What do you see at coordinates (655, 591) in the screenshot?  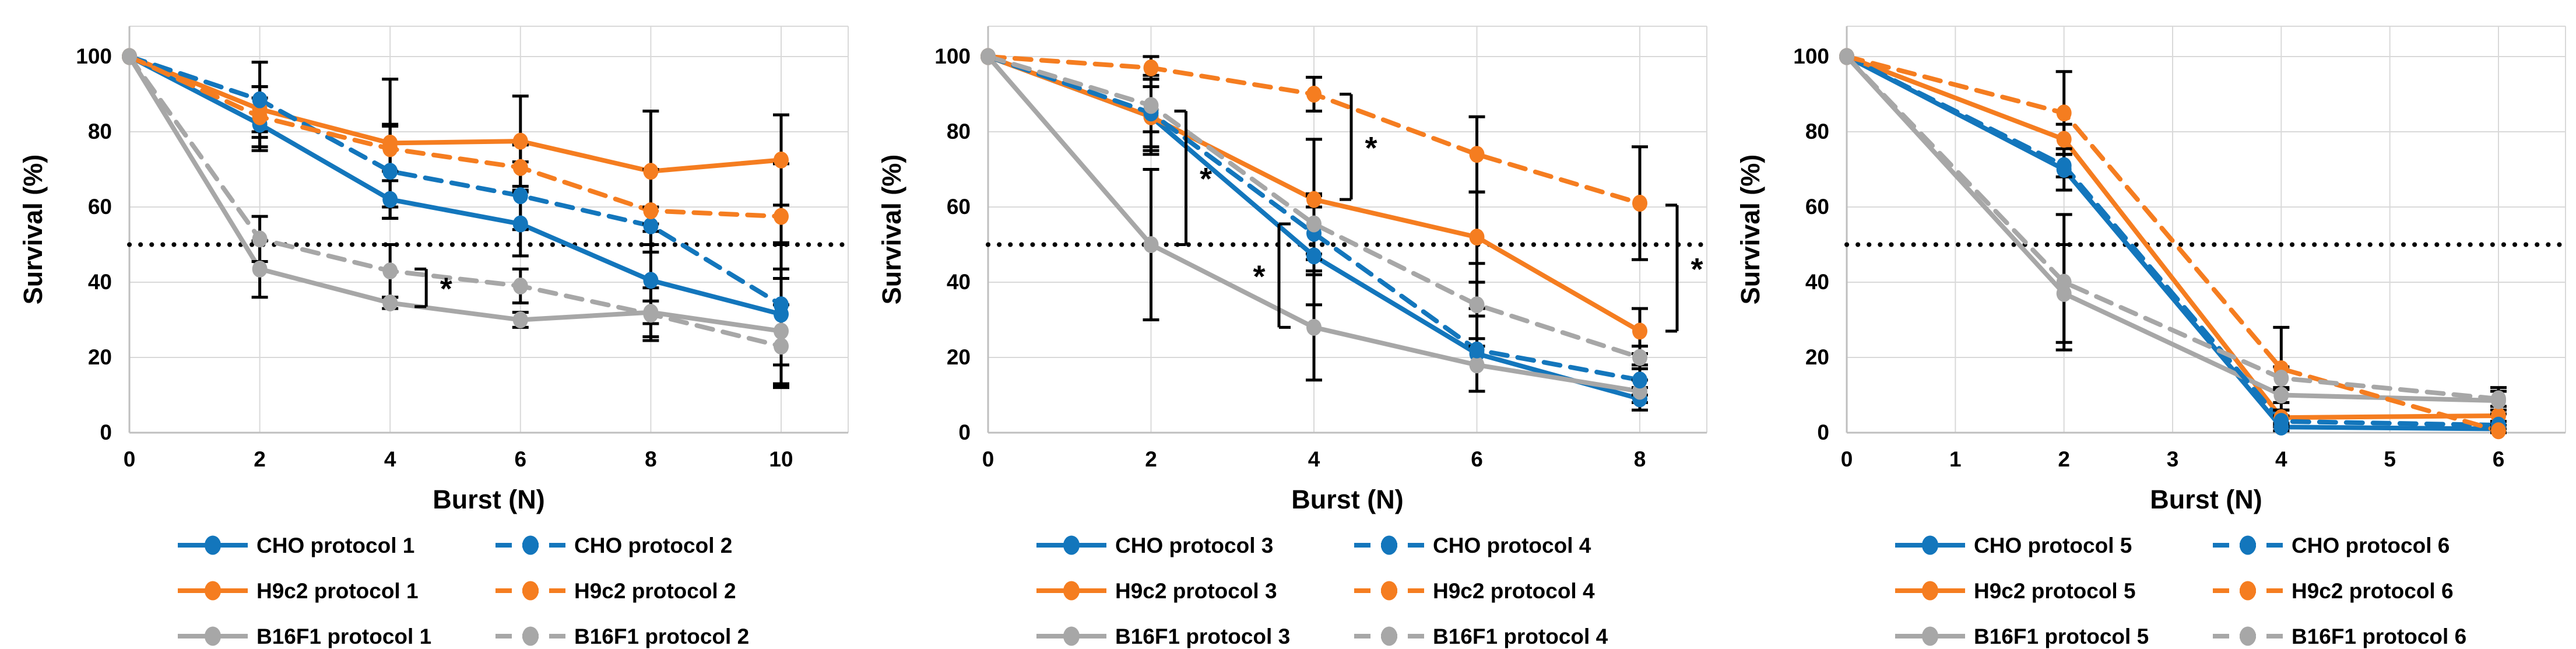 I see `legend-label: H9c2 protocol 2` at bounding box center [655, 591].